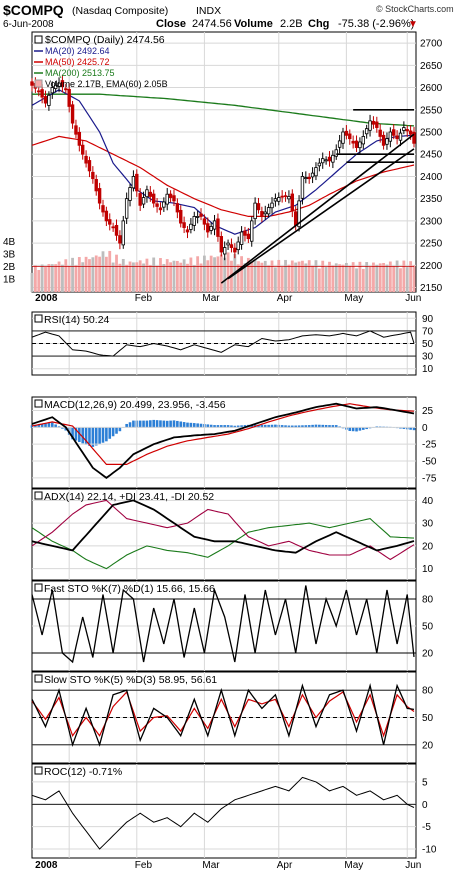 The image size is (460, 880). I want to click on indicator-title: ROC(12) -0.71%, so click(83, 772).